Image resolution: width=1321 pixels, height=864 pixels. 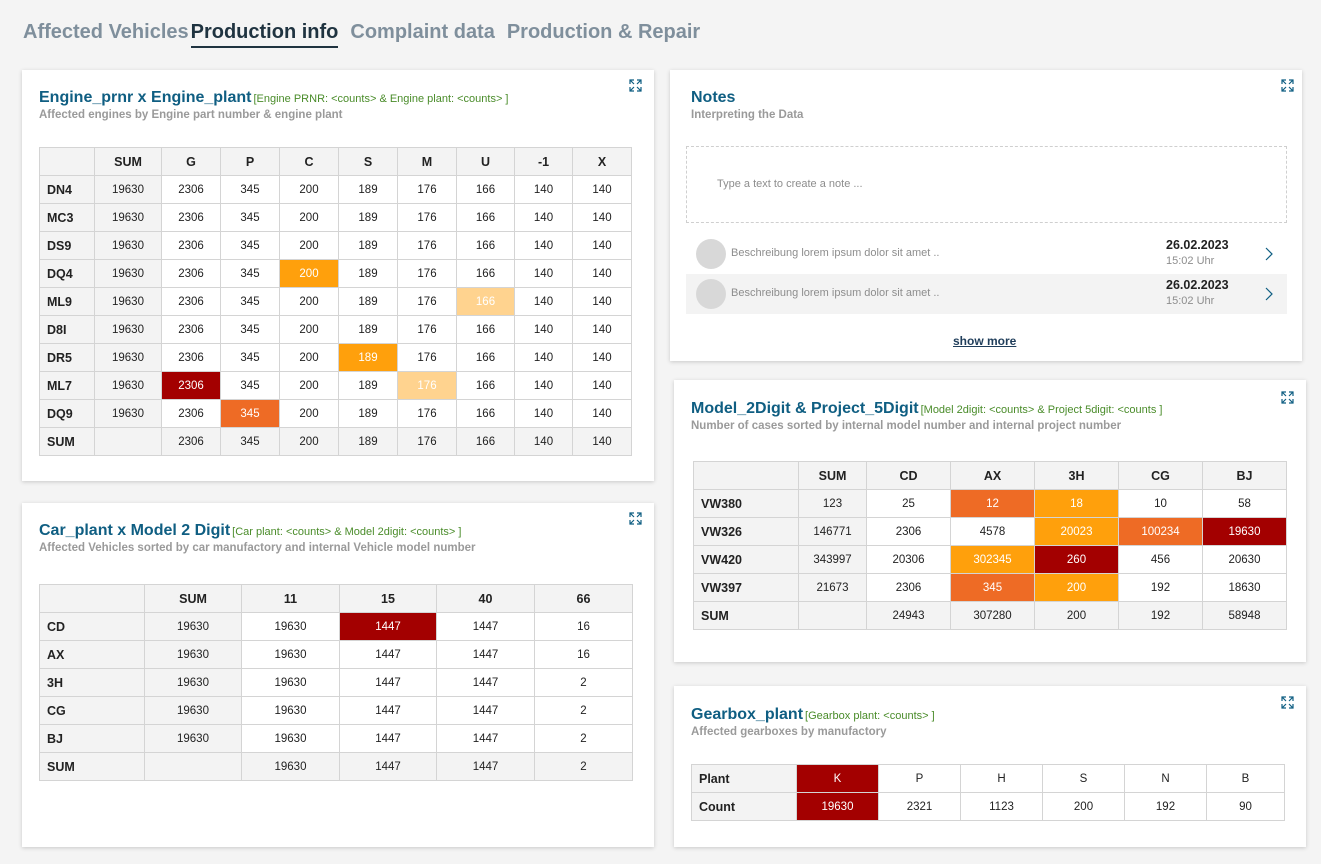 What do you see at coordinates (1244, 559) in the screenshot?
I see `table-cell: 20630` at bounding box center [1244, 559].